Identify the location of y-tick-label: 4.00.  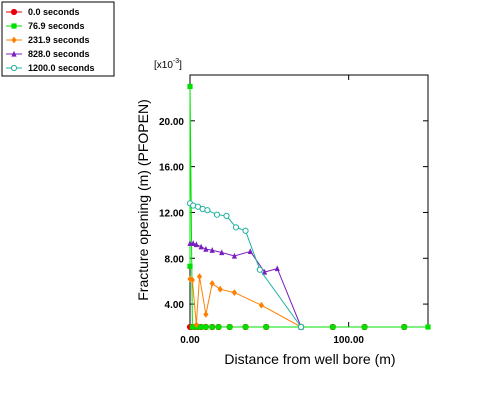
(175, 305).